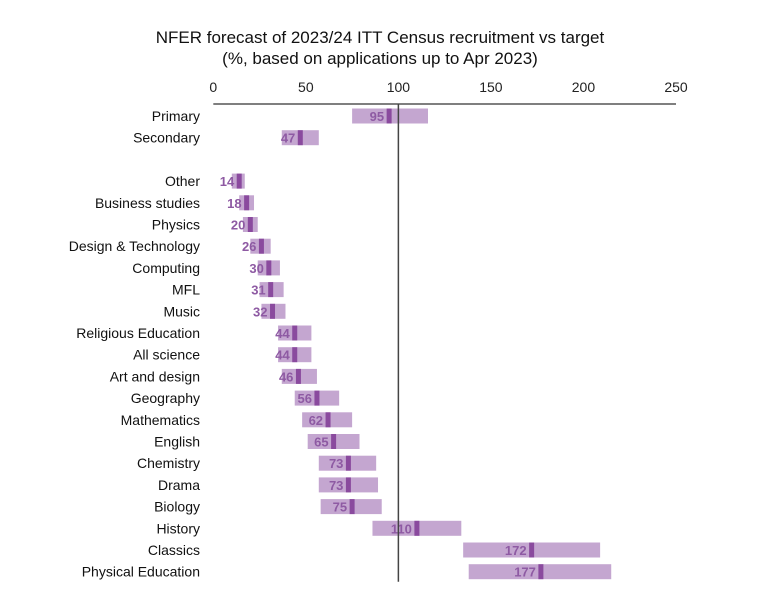 The image size is (759, 600). What do you see at coordinates (238, 225) in the screenshot?
I see `data-label: 20` at bounding box center [238, 225].